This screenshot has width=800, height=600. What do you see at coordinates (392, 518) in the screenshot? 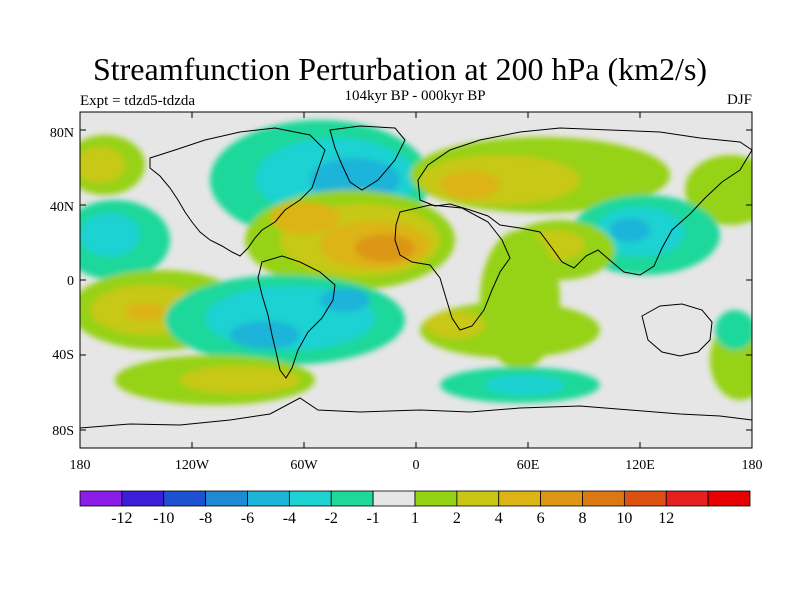
I see `colorbar-labels: -12 -10 -8 -6 -4 -2 -1 1 2 4 6 8 10 12` at bounding box center [392, 518].